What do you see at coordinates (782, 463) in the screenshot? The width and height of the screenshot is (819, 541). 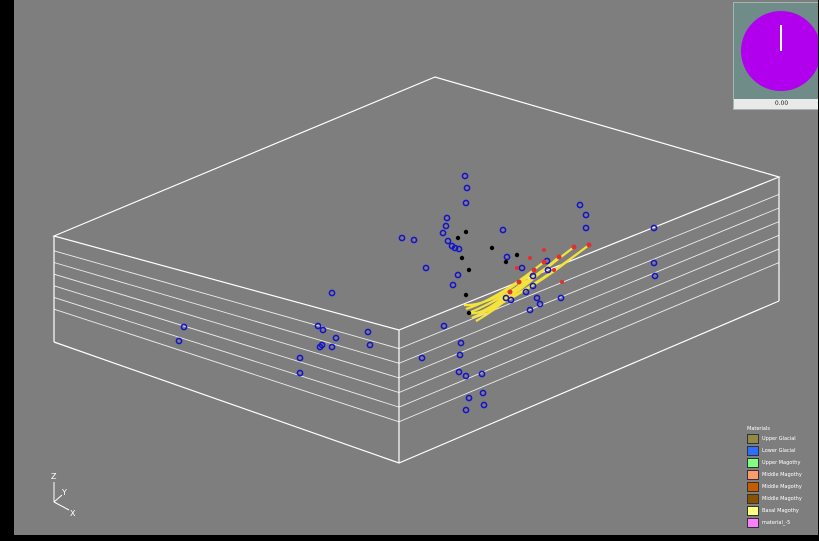 I see `legend-item: Upper Magothy` at bounding box center [782, 463].